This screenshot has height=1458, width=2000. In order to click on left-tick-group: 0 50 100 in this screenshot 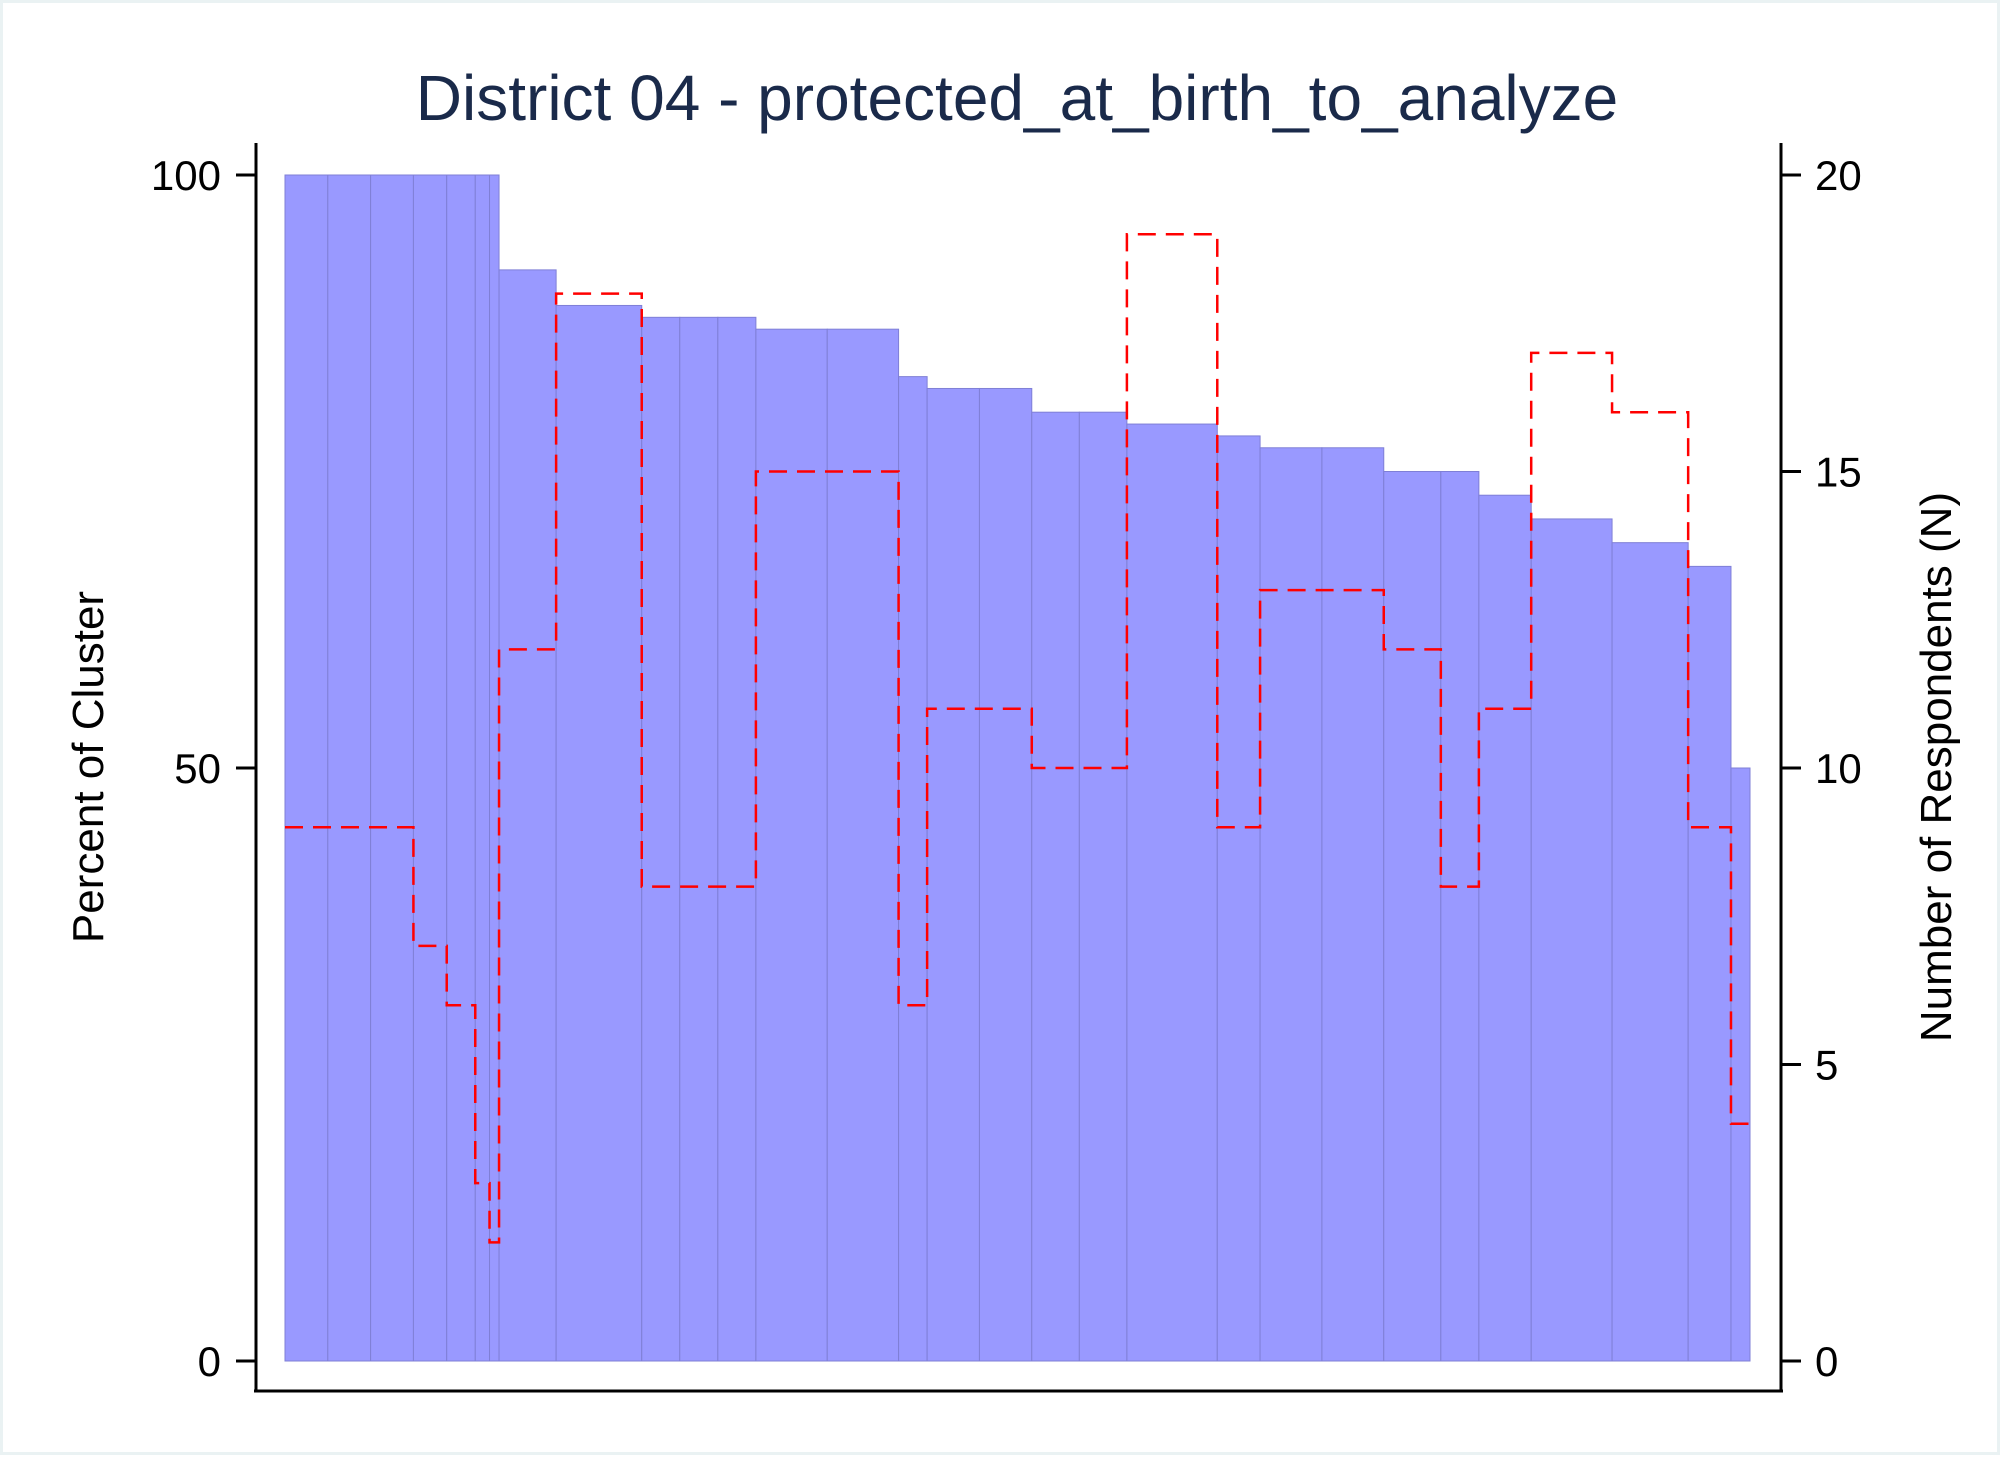, I will do `click(203, 768)`.